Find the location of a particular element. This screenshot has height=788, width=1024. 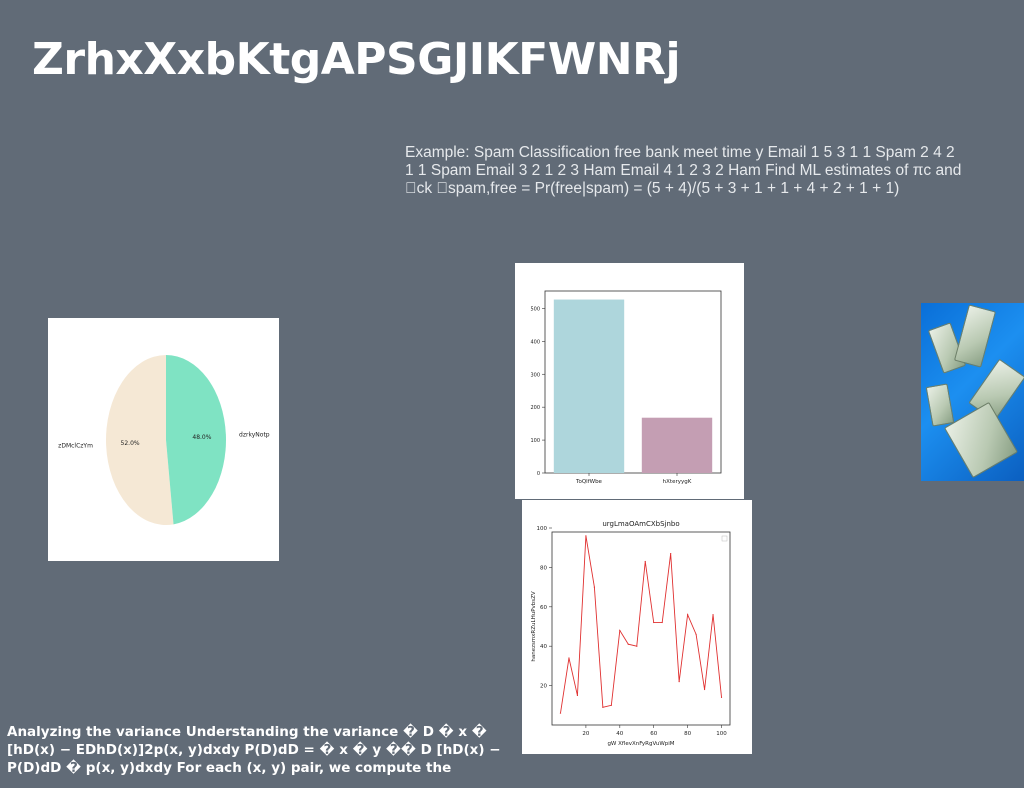

line-ytick-label: 80 is located at coordinates (543, 568).